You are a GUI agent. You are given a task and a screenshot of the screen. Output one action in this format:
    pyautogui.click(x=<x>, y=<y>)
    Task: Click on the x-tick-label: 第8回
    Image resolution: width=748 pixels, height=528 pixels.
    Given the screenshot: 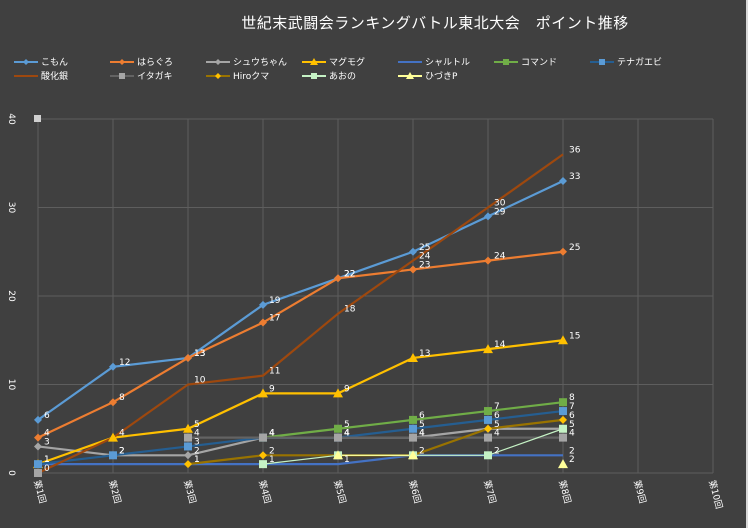 What is the action you would take?
    pyautogui.click(x=565, y=492)
    